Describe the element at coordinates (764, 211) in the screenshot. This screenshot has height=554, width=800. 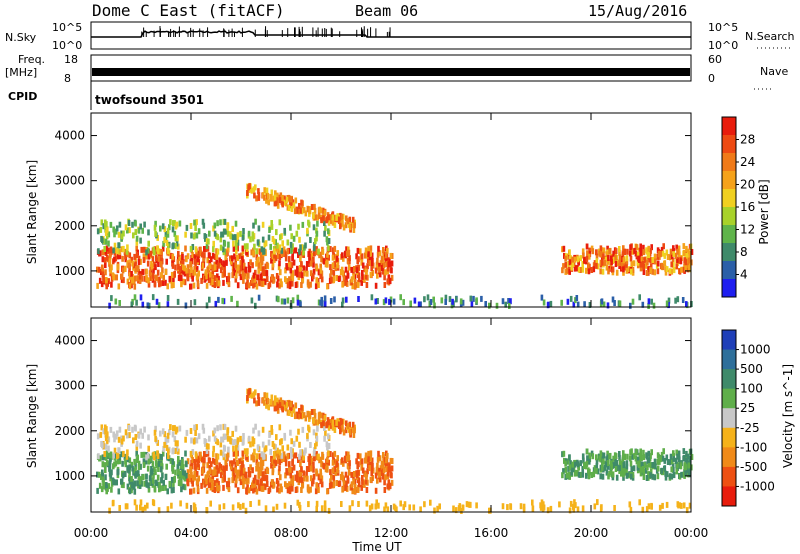
I see `power-colorbar-label: Power [dB]` at that location.